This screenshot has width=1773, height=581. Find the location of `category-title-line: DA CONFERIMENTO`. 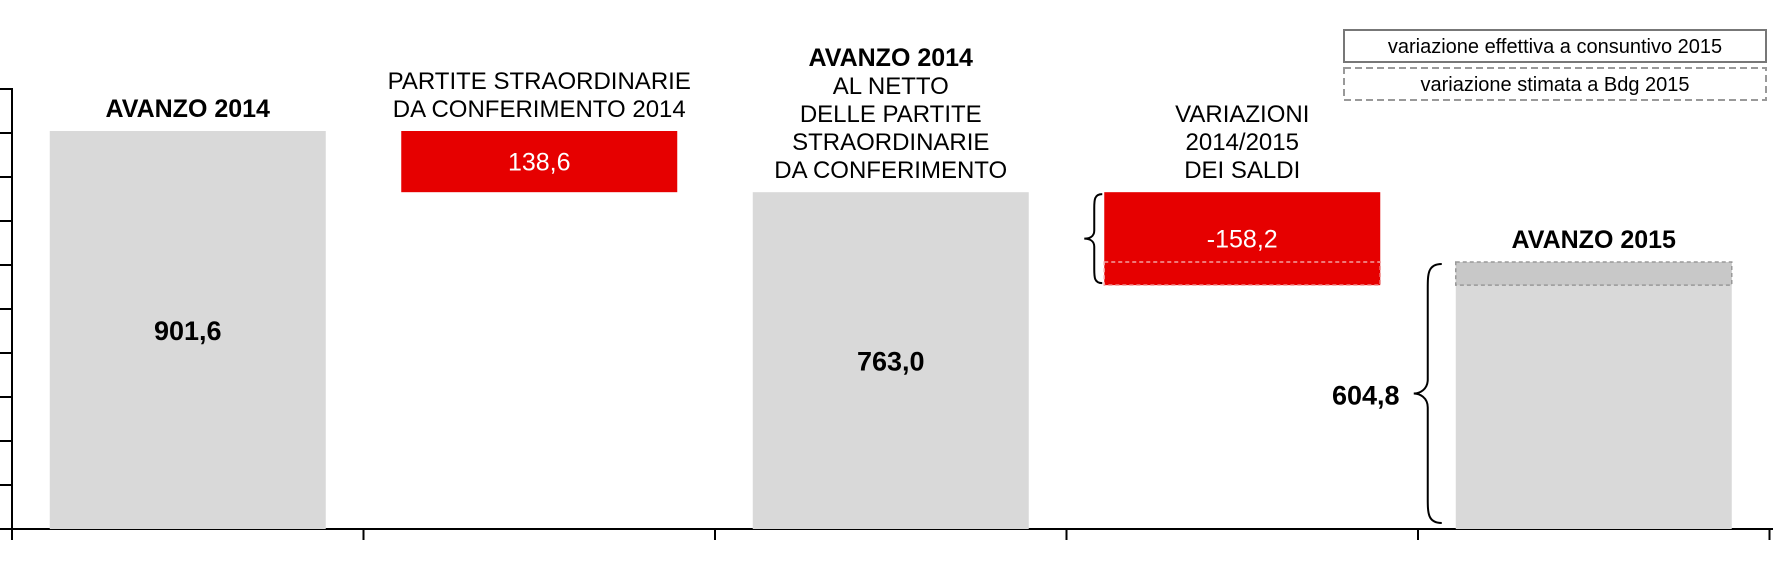

category-title-line: DA CONFERIMENTO is located at coordinates (890, 170).